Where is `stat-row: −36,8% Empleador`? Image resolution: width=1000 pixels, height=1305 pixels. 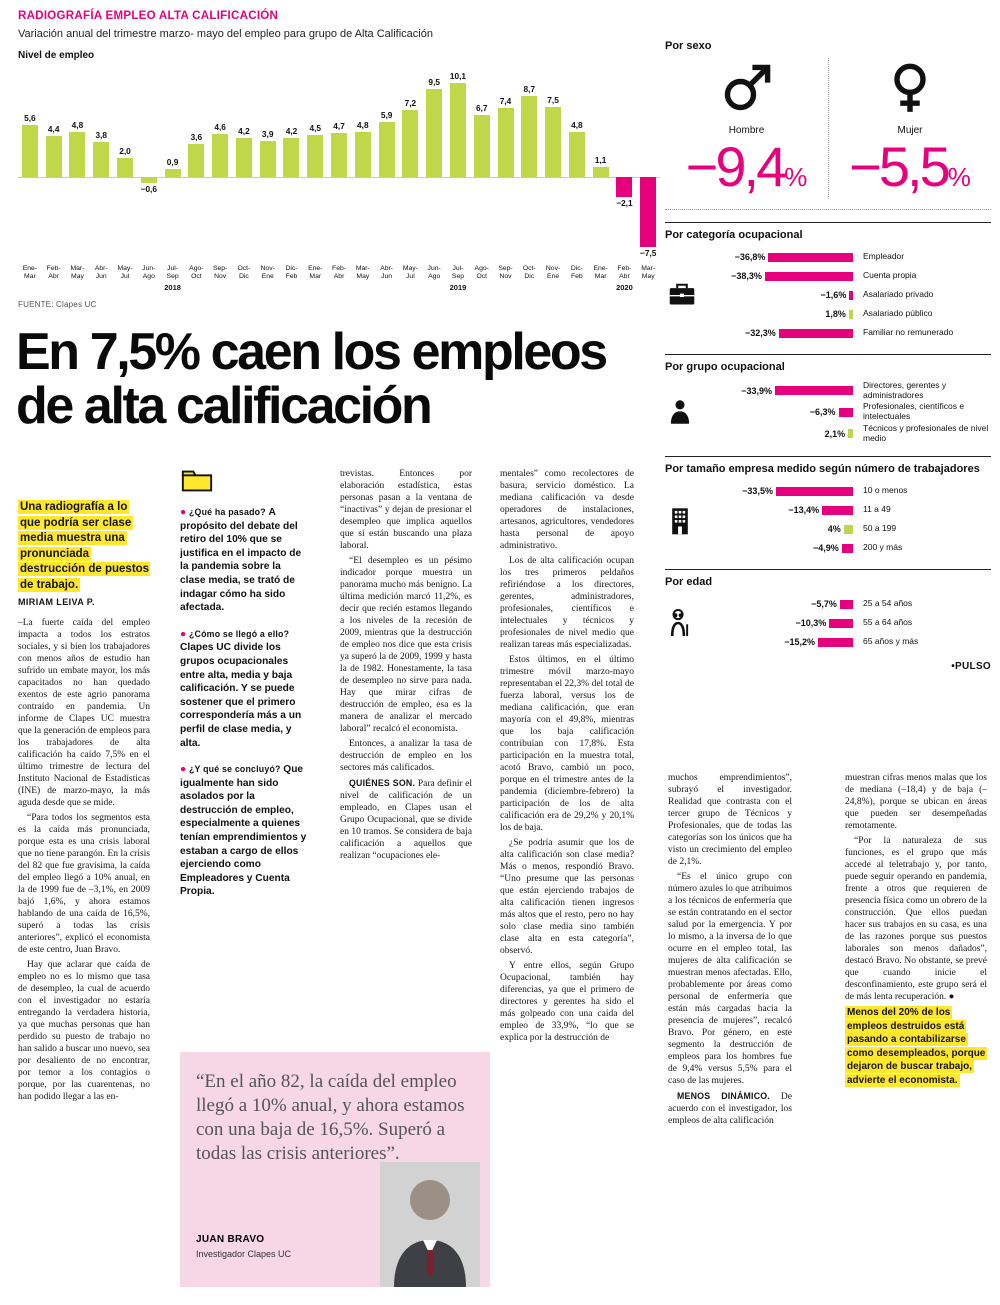
stat-row: −36,8% Empleador is located at coordinates (846, 257).